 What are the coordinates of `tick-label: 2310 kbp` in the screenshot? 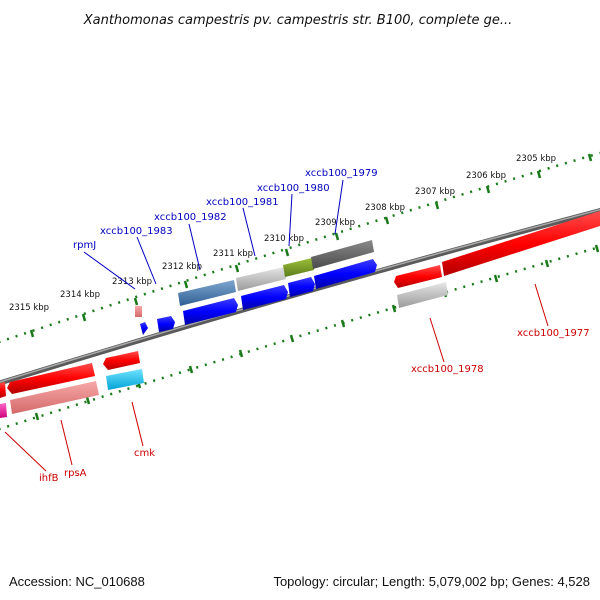 It's located at (284, 239).